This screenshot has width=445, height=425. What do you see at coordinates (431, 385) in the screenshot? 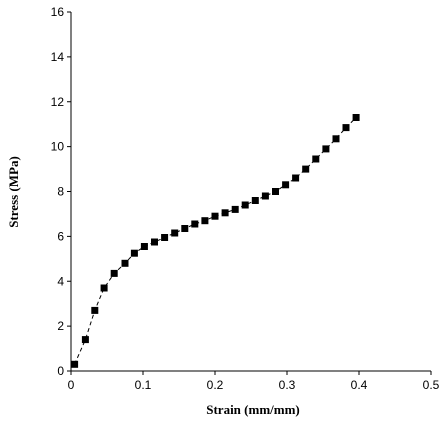
I see `x-tick-label: 0.5` at bounding box center [431, 385].